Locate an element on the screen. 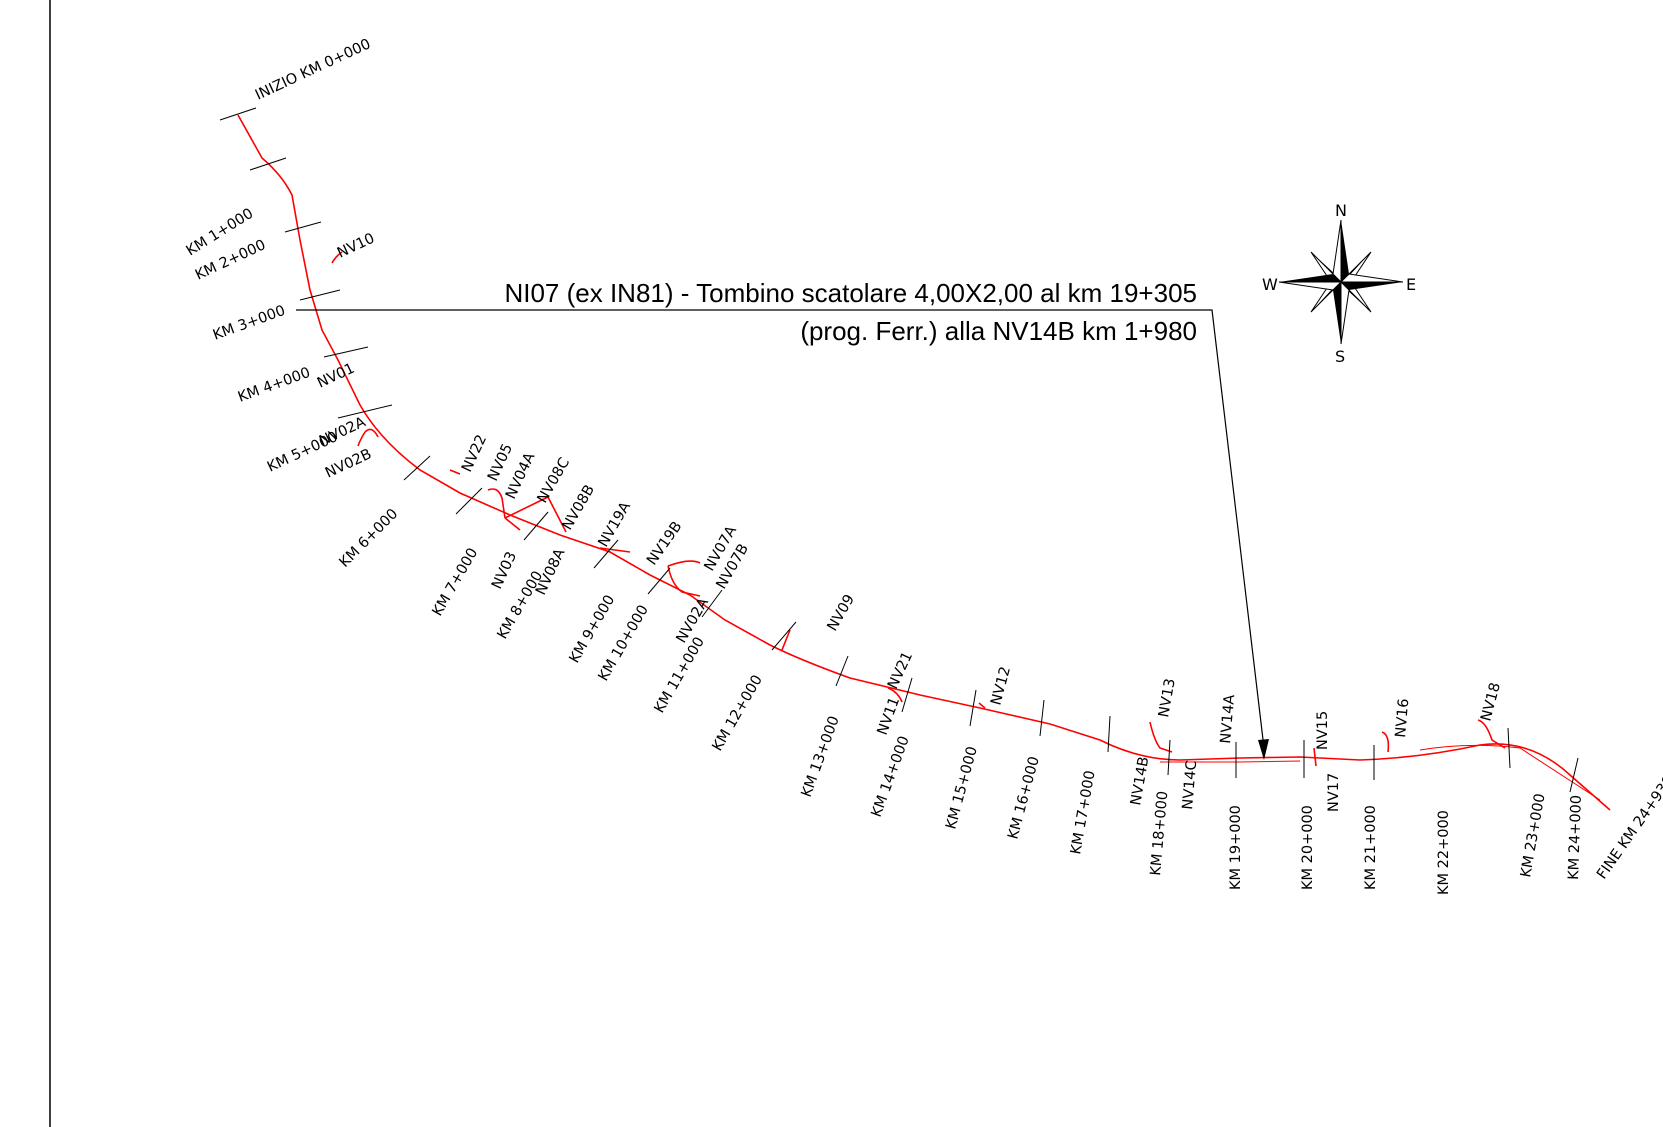 The height and width of the screenshot is (1127, 1663). km-label: KM 15+000 is located at coordinates (961, 788).